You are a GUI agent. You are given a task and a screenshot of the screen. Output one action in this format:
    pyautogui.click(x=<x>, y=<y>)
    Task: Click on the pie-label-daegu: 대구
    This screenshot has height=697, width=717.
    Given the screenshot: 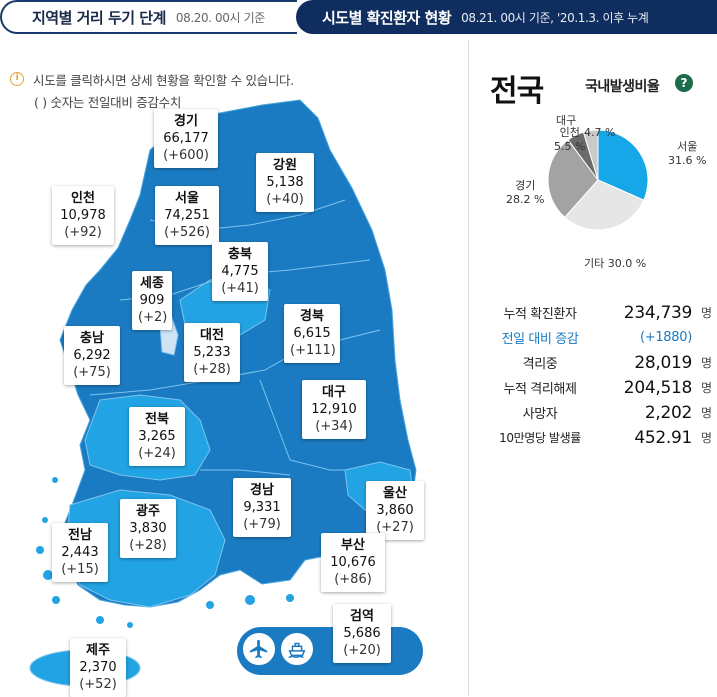 What is the action you would take?
    pyautogui.click(x=566, y=121)
    